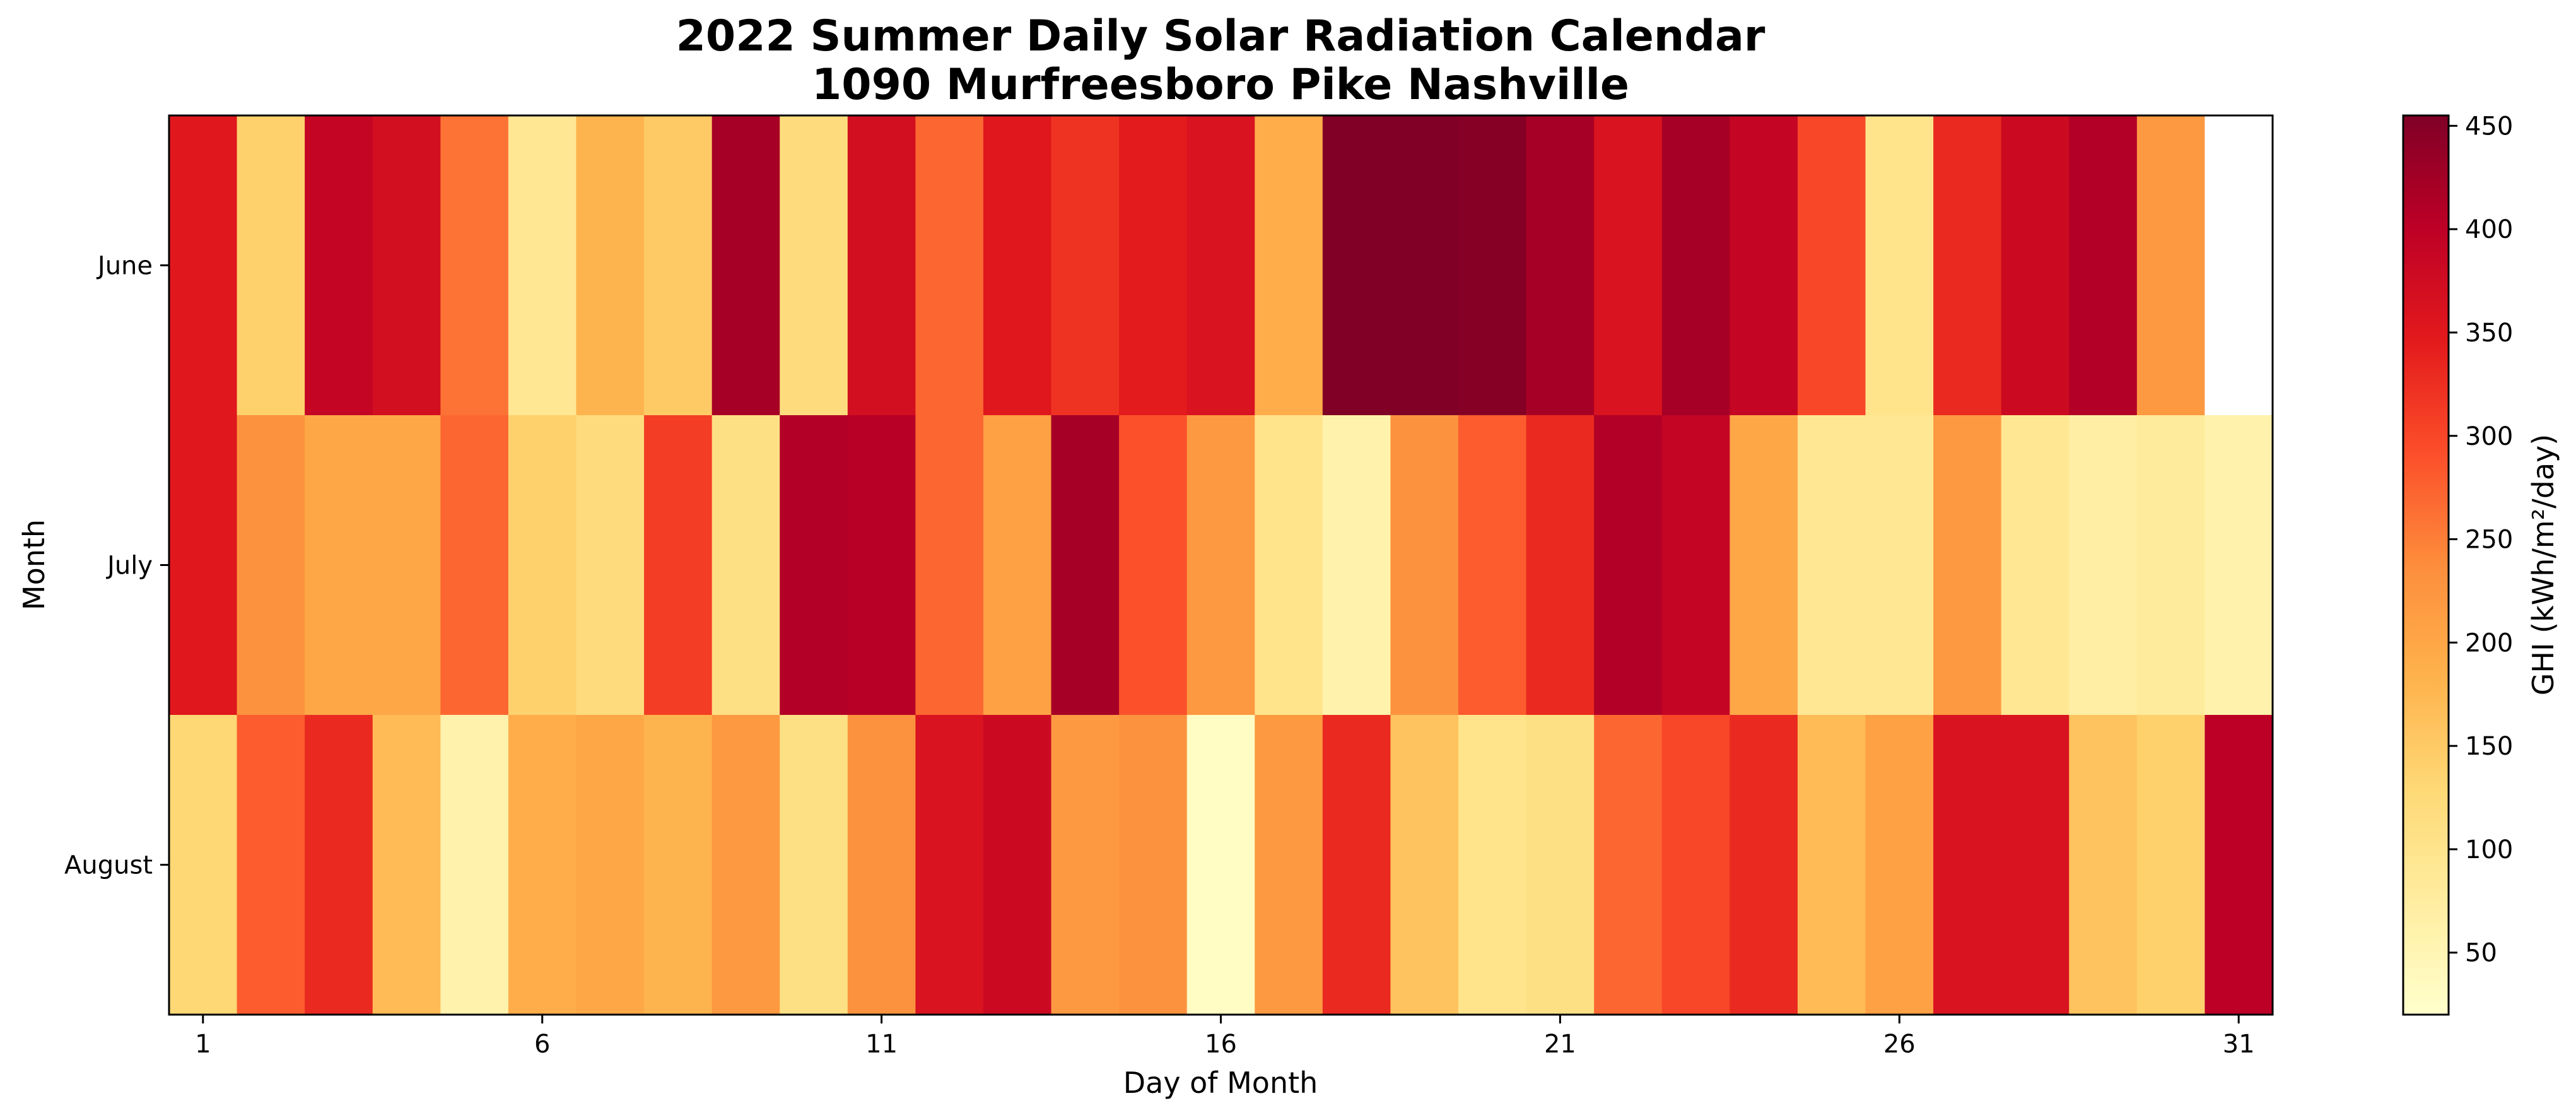 This screenshot has width=2576, height=1120. I want to click on y-tick-labels: June July August, so click(108, 566).